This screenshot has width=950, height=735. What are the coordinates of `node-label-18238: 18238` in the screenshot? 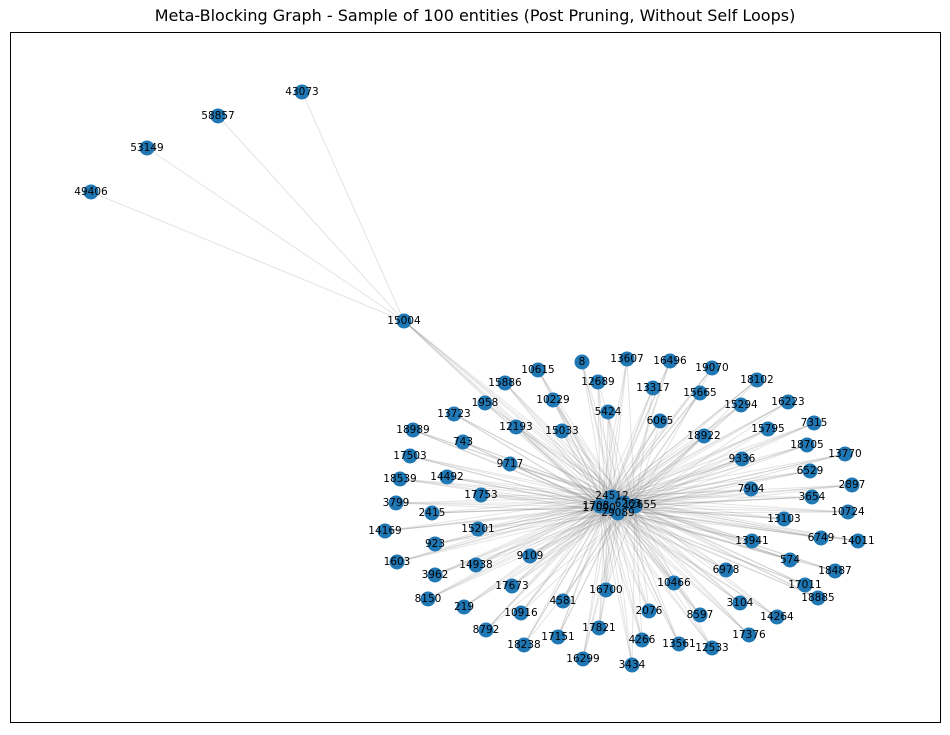 It's located at (523, 645).